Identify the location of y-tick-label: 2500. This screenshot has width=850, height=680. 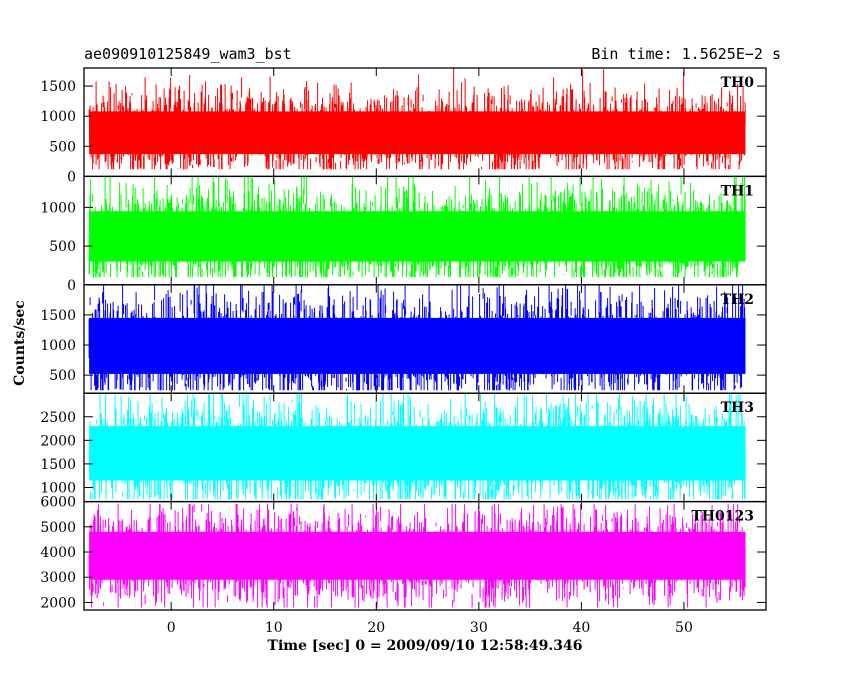
(58, 418).